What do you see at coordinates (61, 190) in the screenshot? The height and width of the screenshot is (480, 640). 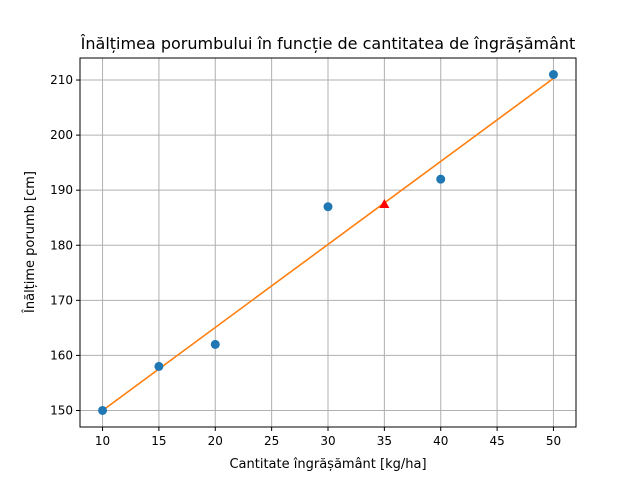 I see `y-tick-label: 190` at bounding box center [61, 190].